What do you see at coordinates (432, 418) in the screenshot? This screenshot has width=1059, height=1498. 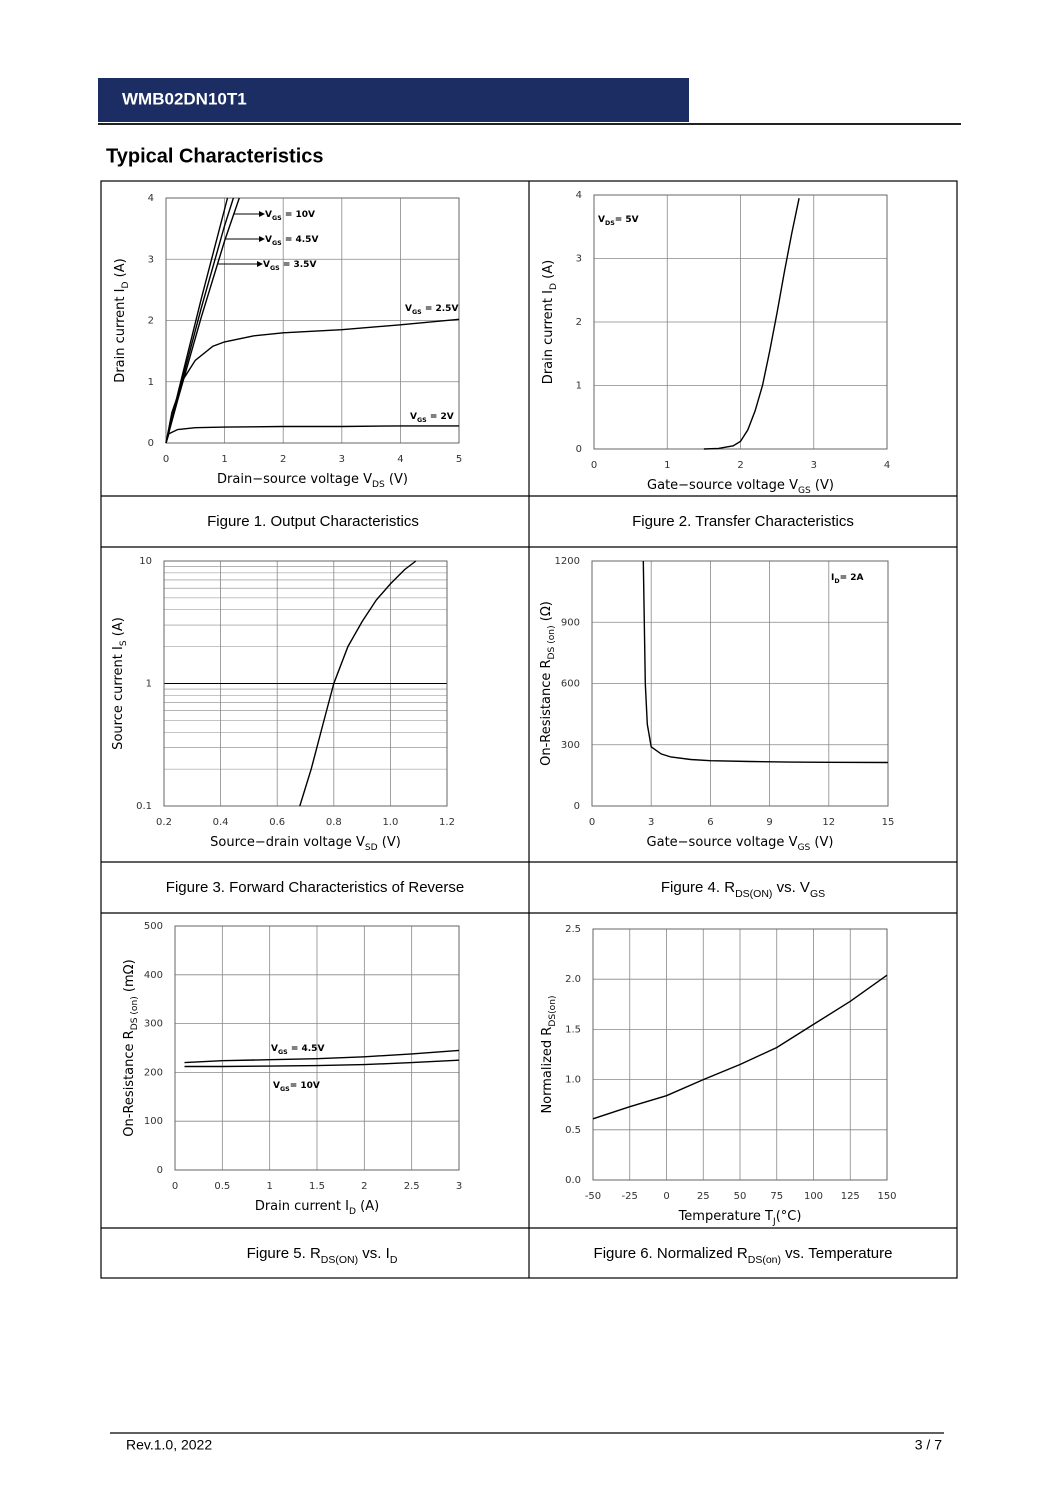 I see `series-label: VGS = 2V` at bounding box center [432, 418].